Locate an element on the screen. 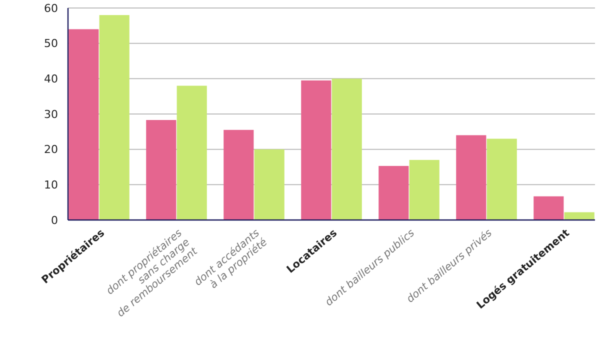 The width and height of the screenshot is (599, 337). y-tick-label: 10 is located at coordinates (51, 185).